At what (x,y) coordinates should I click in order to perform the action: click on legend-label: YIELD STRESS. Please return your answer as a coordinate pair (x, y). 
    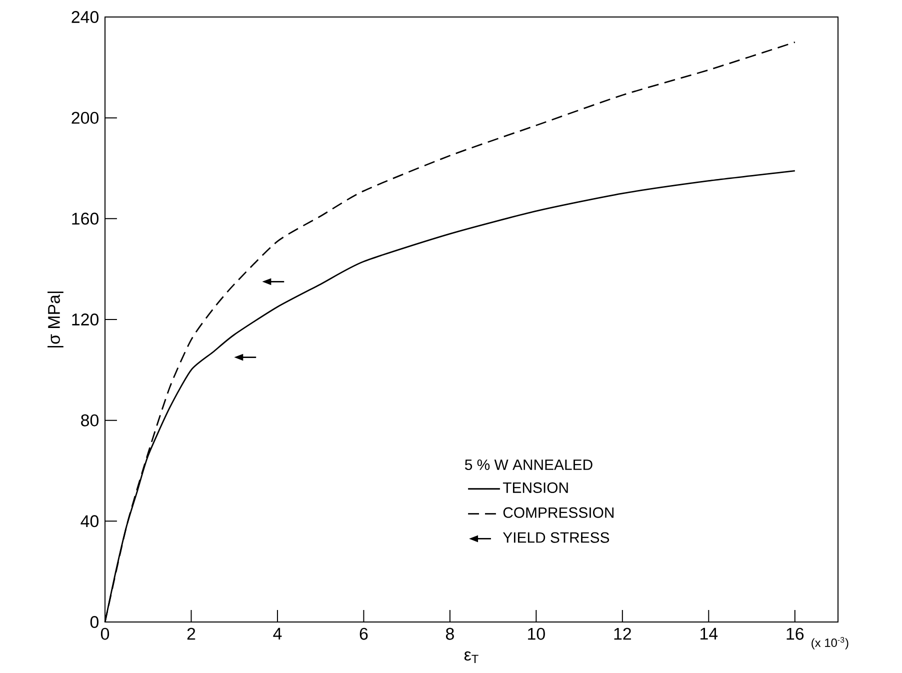
    Looking at the image, I should click on (556, 537).